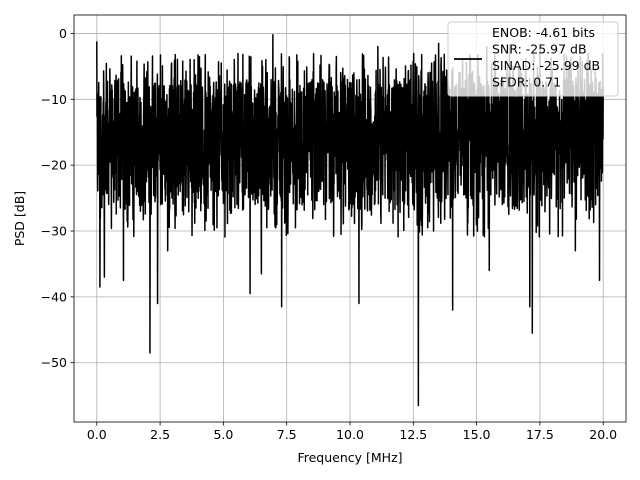 The height and width of the screenshot is (480, 640). What do you see at coordinates (350, 434) in the screenshot?
I see `x-tick-label: 10.0` at bounding box center [350, 434].